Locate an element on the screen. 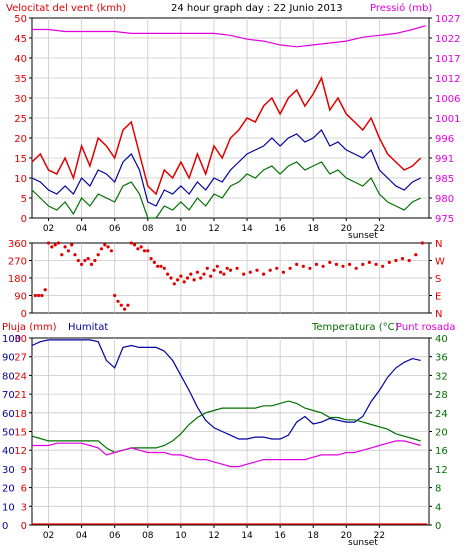 This screenshot has height=559, width=470. right-tick-label: 36 is located at coordinates (441, 358).